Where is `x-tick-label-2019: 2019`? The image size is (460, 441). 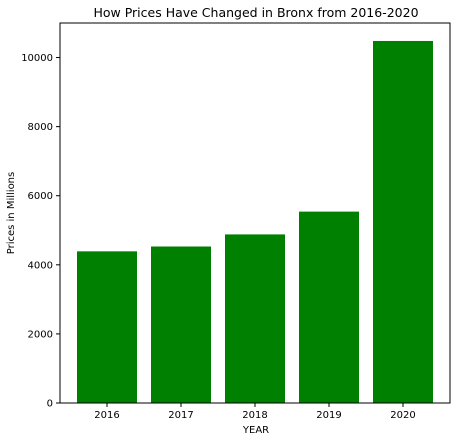 x-tick-label-2019: 2019 is located at coordinates (328, 415).